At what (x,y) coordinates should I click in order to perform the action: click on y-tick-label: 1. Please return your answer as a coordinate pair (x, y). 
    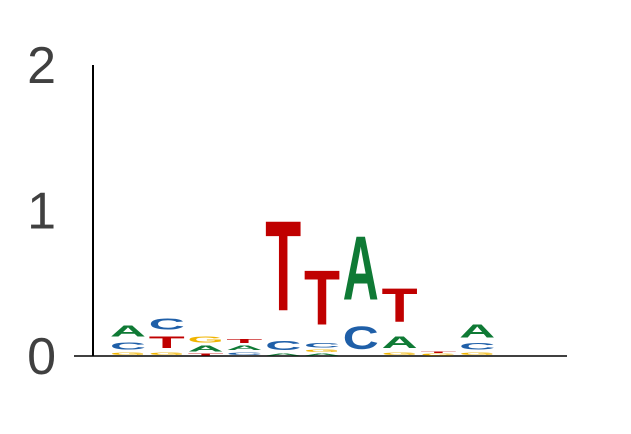
    Looking at the image, I should click on (41, 212).